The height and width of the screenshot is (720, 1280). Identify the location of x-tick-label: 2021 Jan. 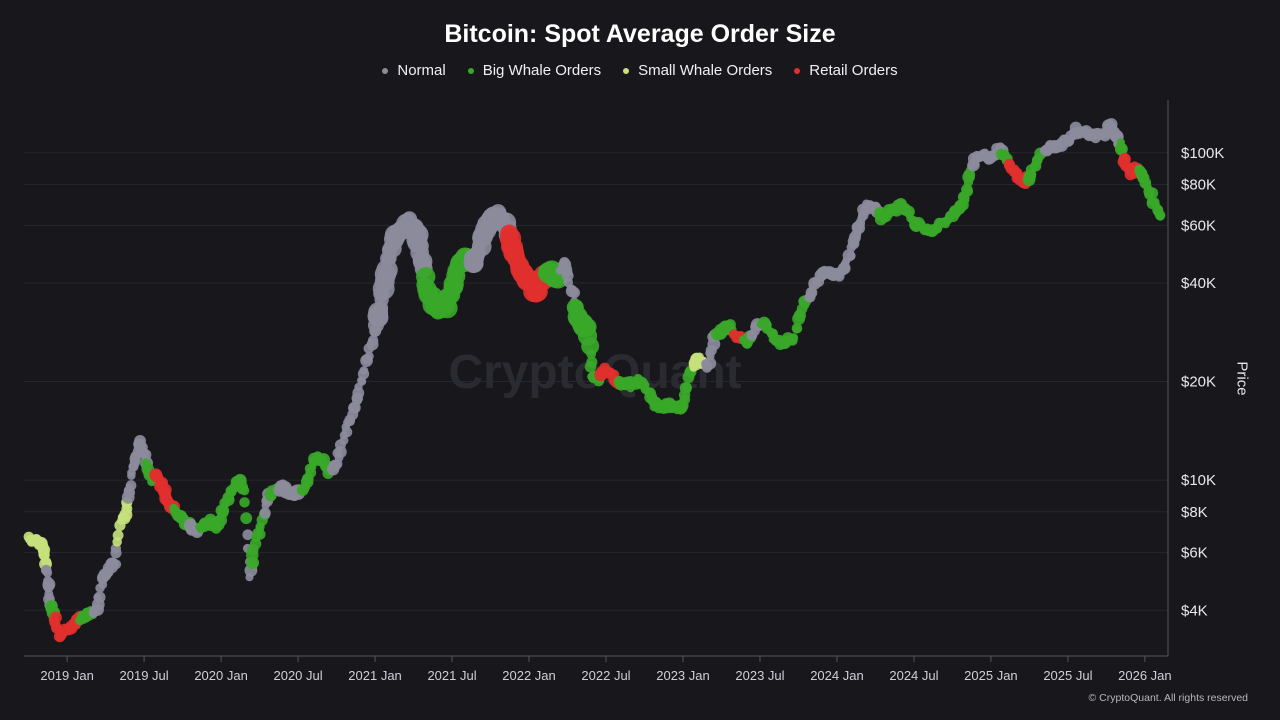
(375, 675).